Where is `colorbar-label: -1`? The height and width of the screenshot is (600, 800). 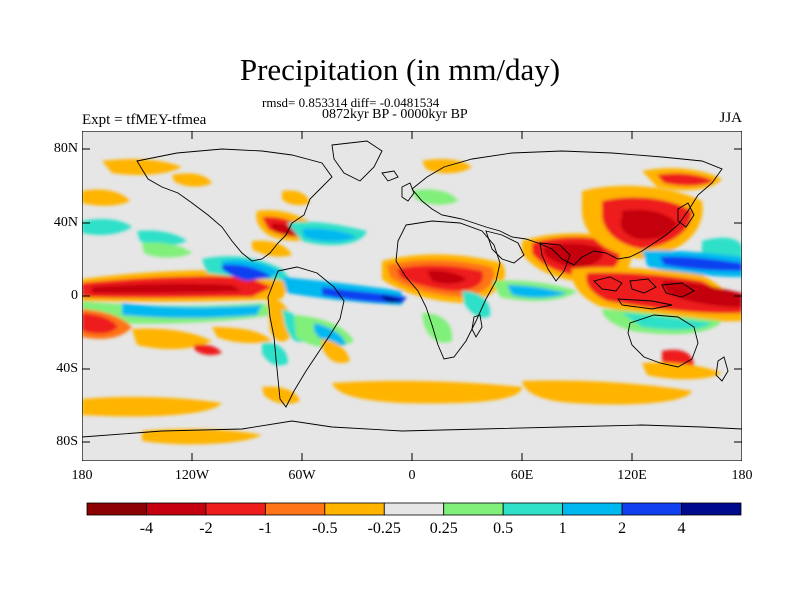
colorbar-label: -1 is located at coordinates (265, 528).